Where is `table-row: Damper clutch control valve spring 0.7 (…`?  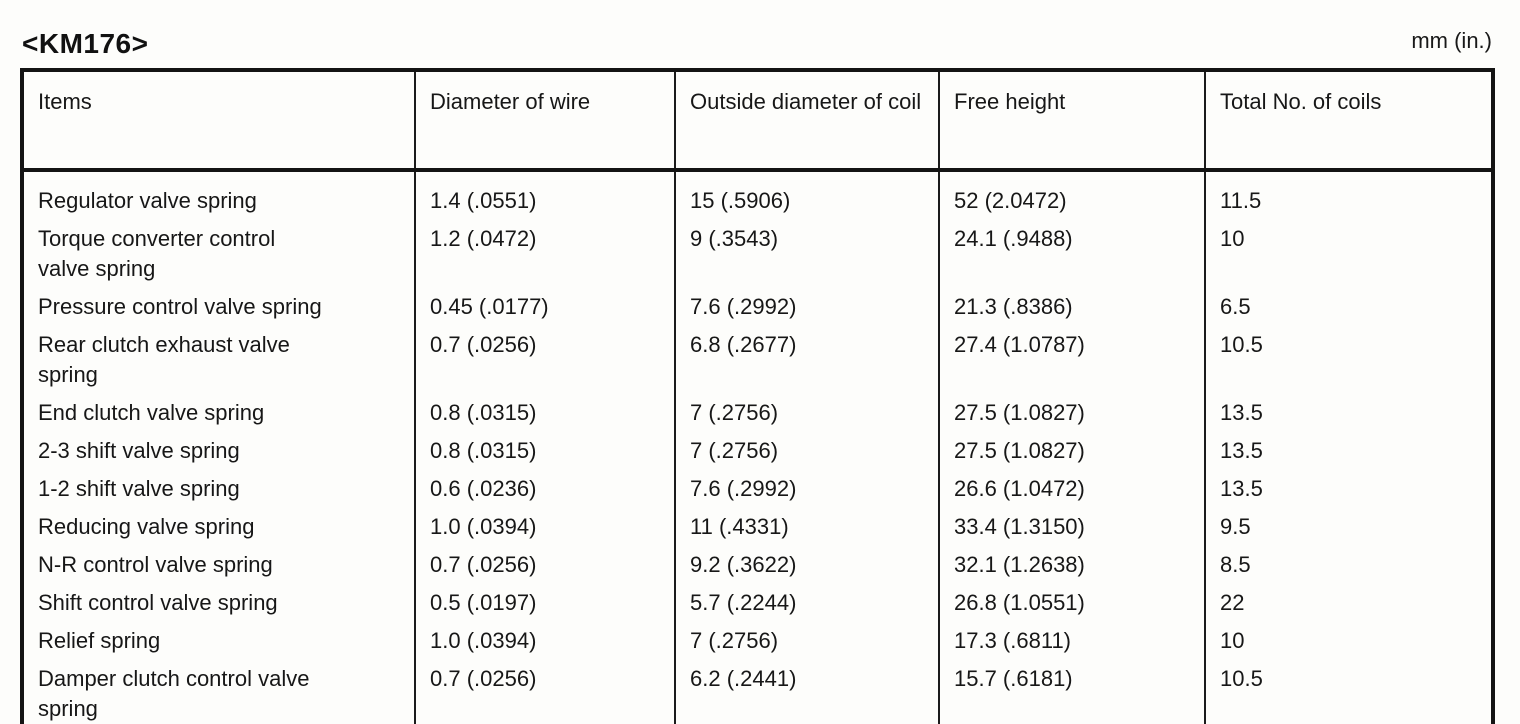
table-row: Damper clutch control valve spring 0.7 (… is located at coordinates (757, 690).